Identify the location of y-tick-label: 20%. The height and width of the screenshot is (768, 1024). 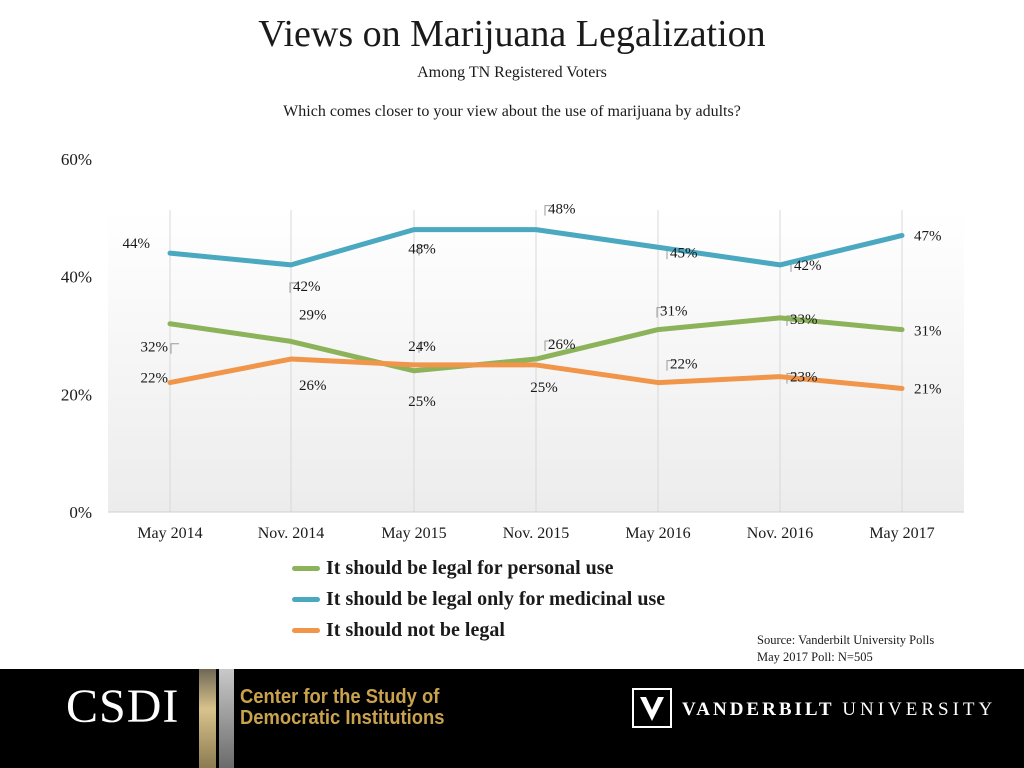
(76, 394).